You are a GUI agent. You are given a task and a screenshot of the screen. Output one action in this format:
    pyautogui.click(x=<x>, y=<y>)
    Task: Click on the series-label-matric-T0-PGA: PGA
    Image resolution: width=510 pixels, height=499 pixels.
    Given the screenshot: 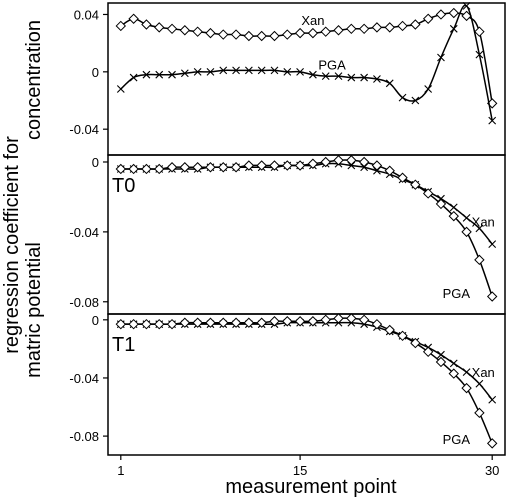 What is the action you would take?
    pyautogui.click(x=457, y=293)
    